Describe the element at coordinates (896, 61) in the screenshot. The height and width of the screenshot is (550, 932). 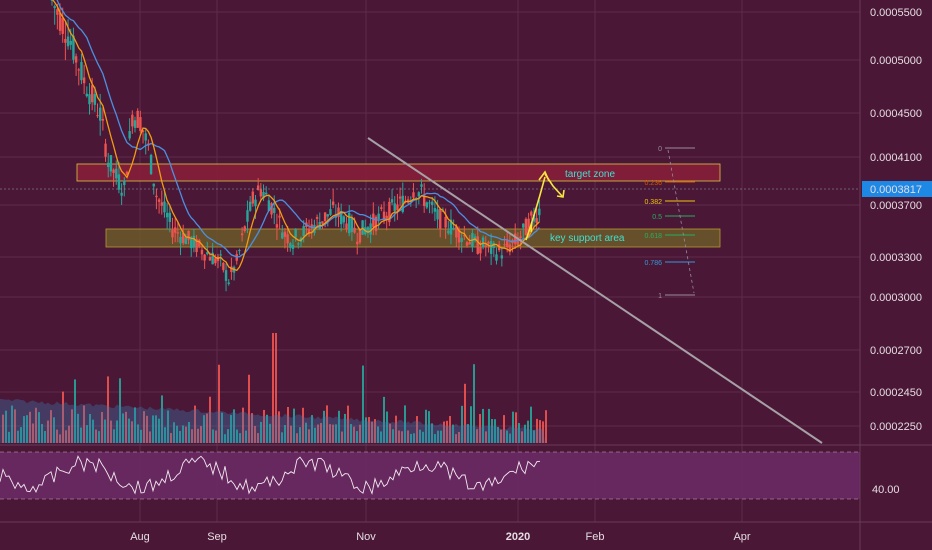
I see `price-tick-label: 0.0005000` at that location.